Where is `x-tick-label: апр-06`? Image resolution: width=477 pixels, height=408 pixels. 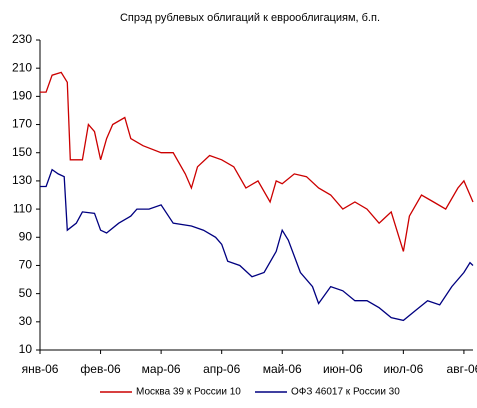 x-tick-label: апр-06 is located at coordinates (222, 369).